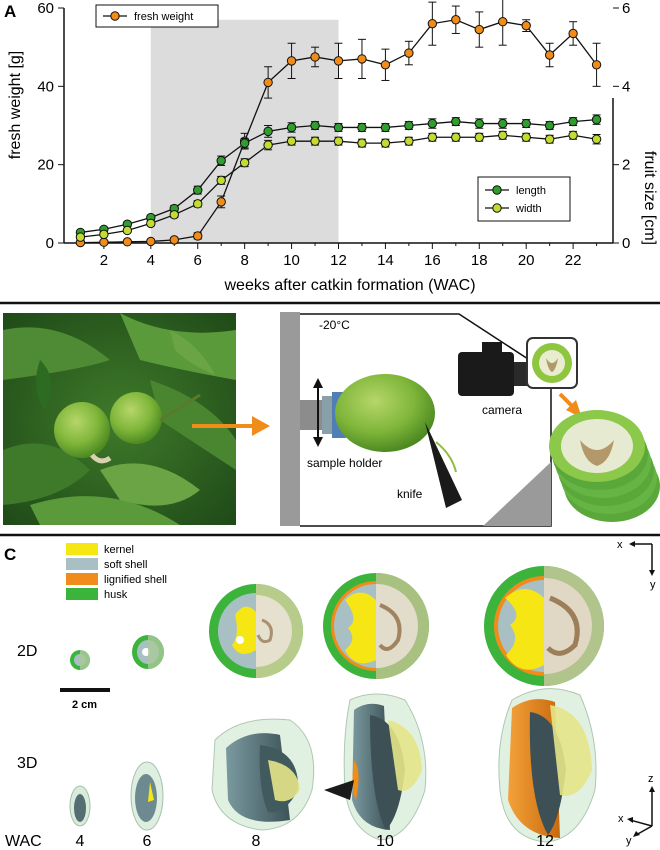 This screenshot has height=850, width=660. I want to click on scale-bar-label: 2 cm, so click(84, 705).